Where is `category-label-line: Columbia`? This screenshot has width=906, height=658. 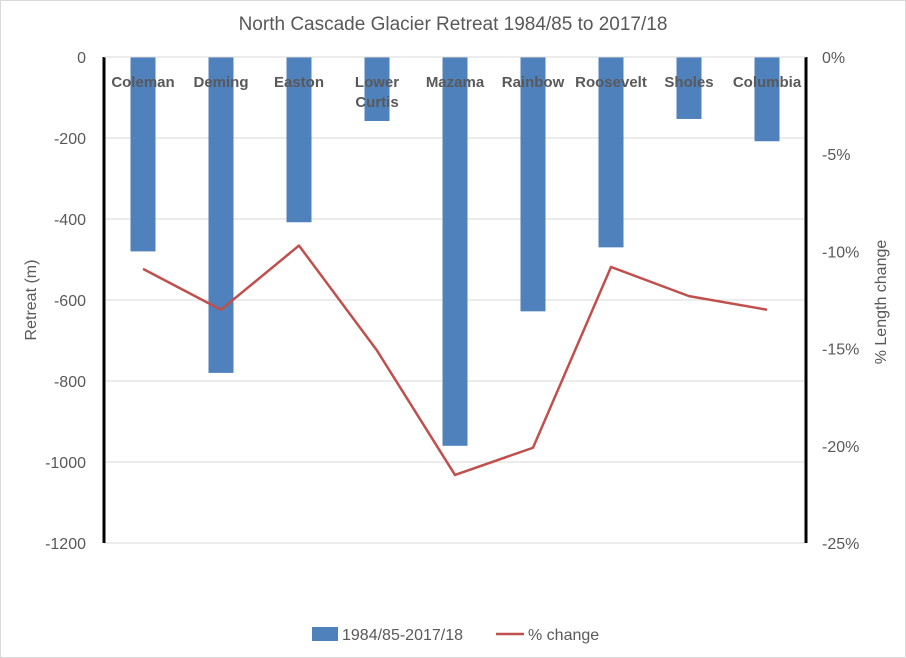 category-label-line: Columbia is located at coordinates (767, 82).